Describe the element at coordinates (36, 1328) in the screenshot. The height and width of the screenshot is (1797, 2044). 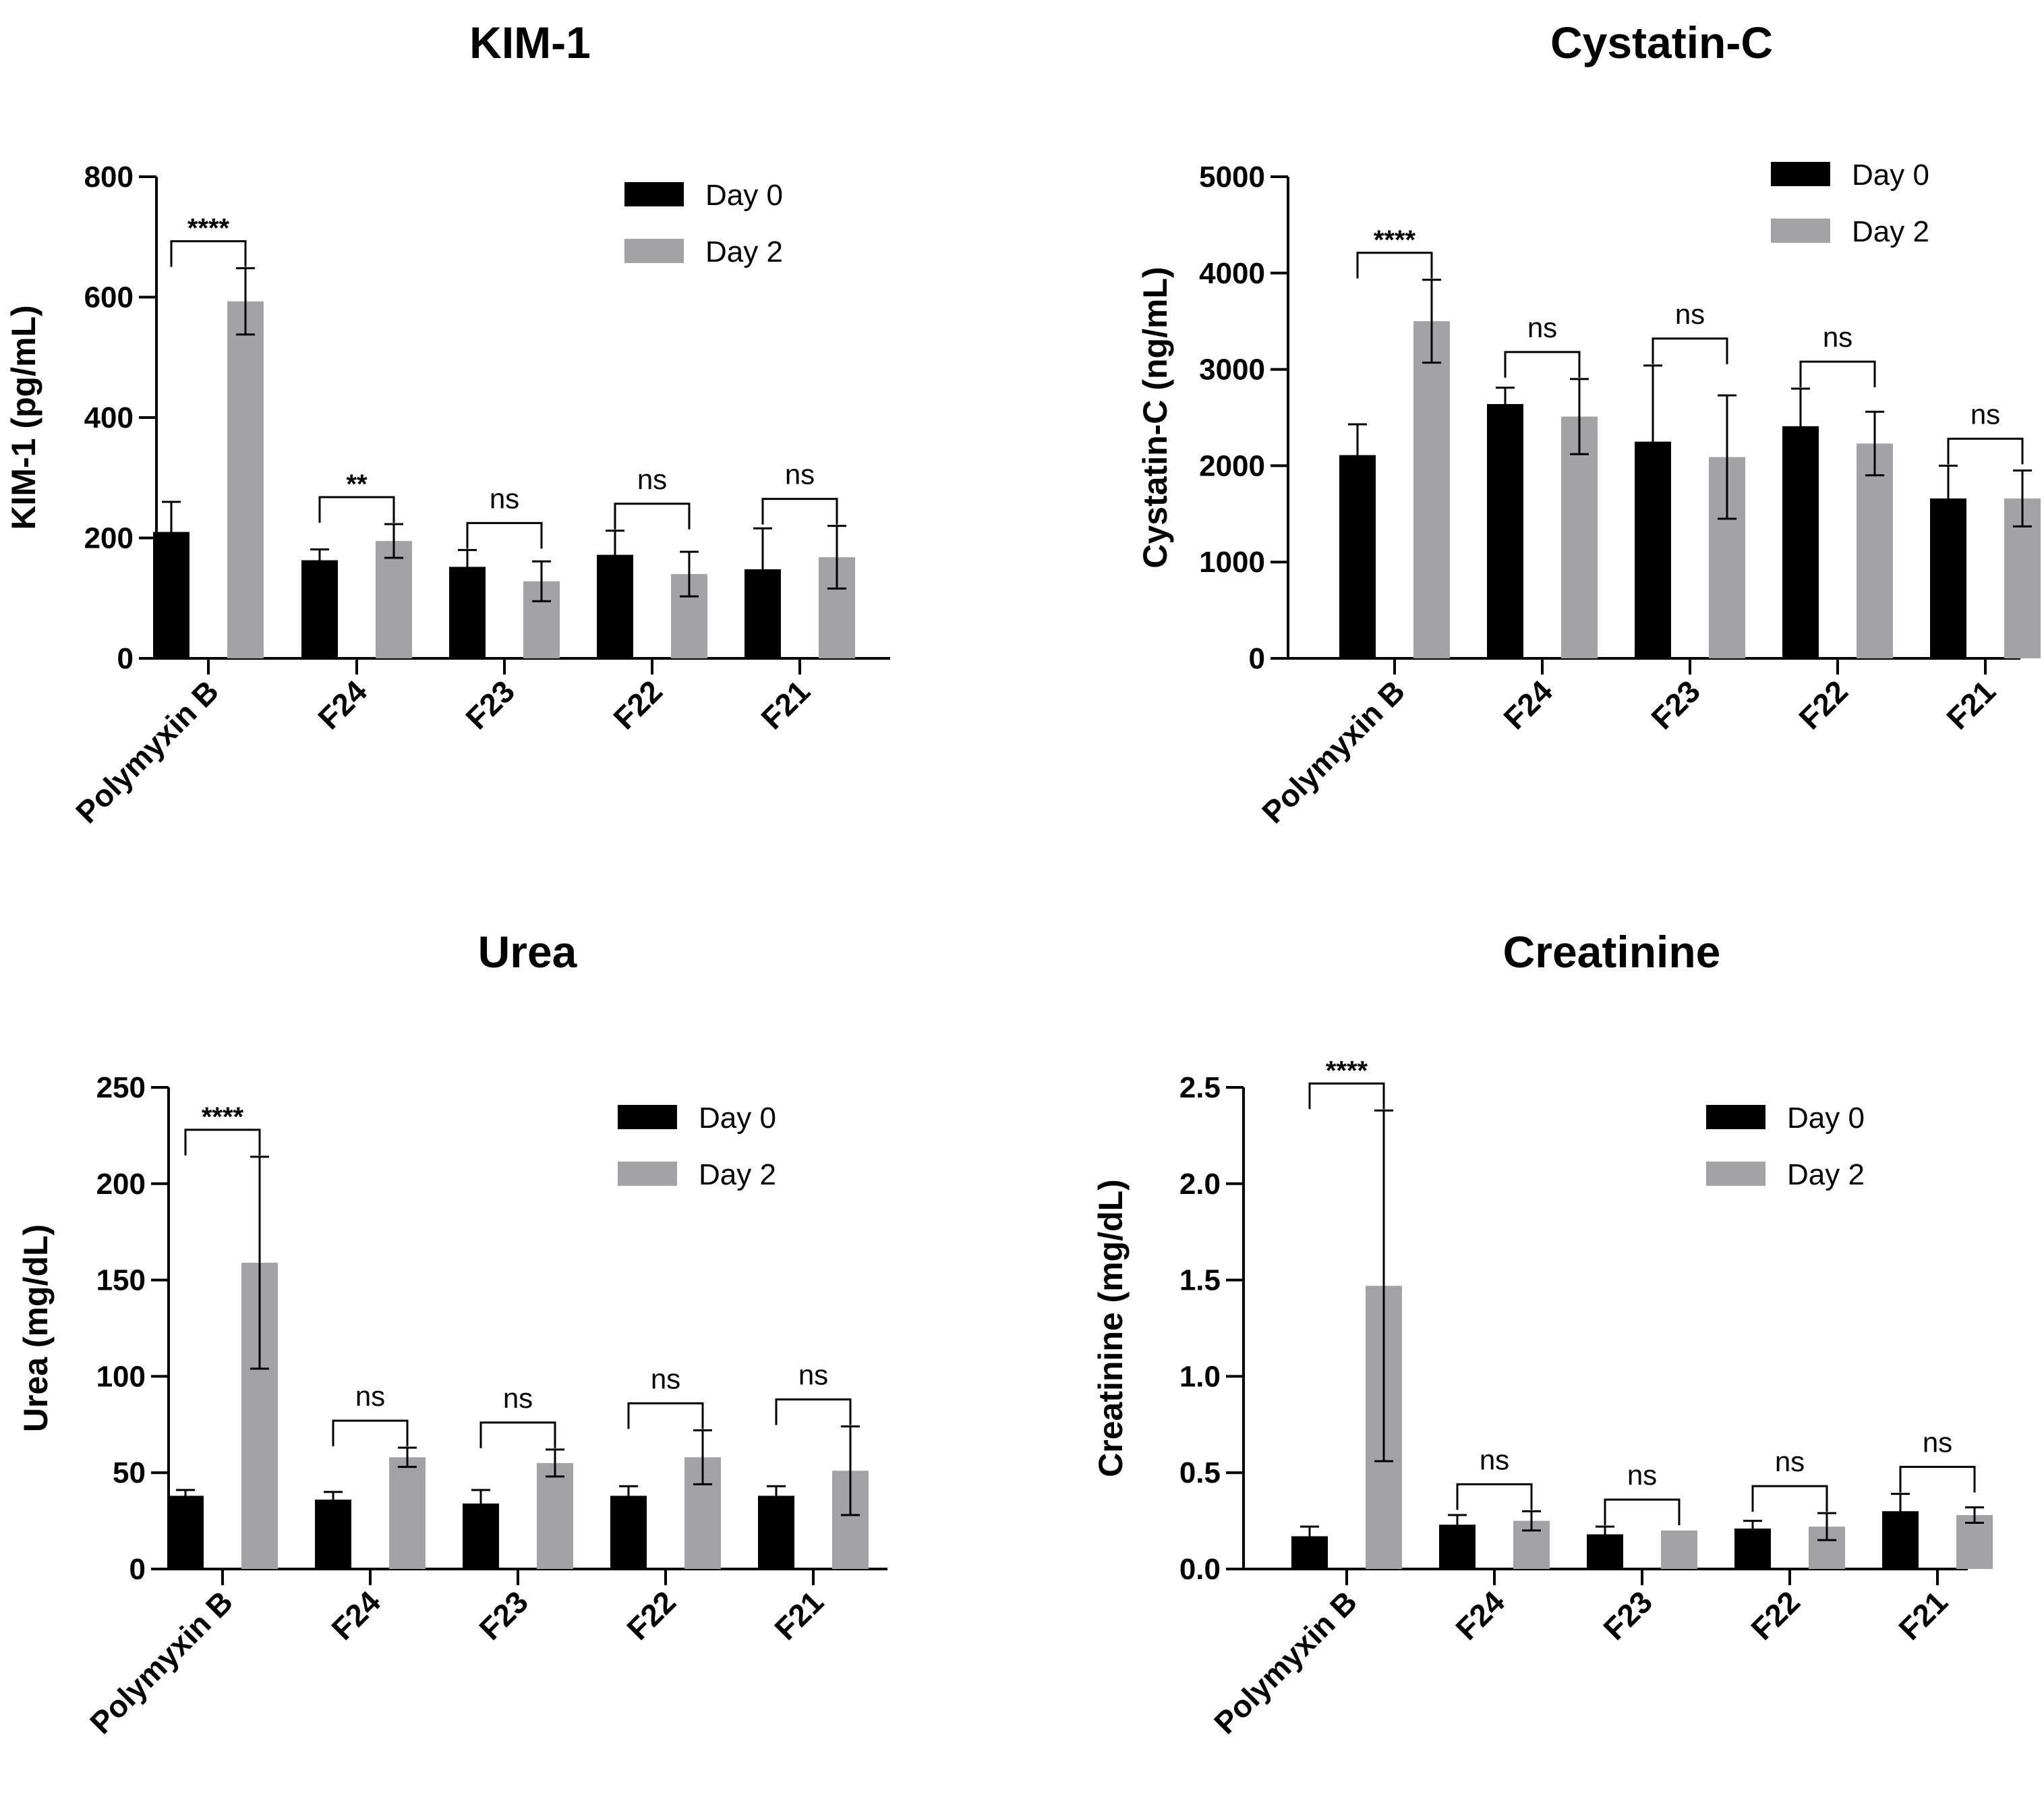
I see `y-axis-label: Urea (mg/dL)` at that location.